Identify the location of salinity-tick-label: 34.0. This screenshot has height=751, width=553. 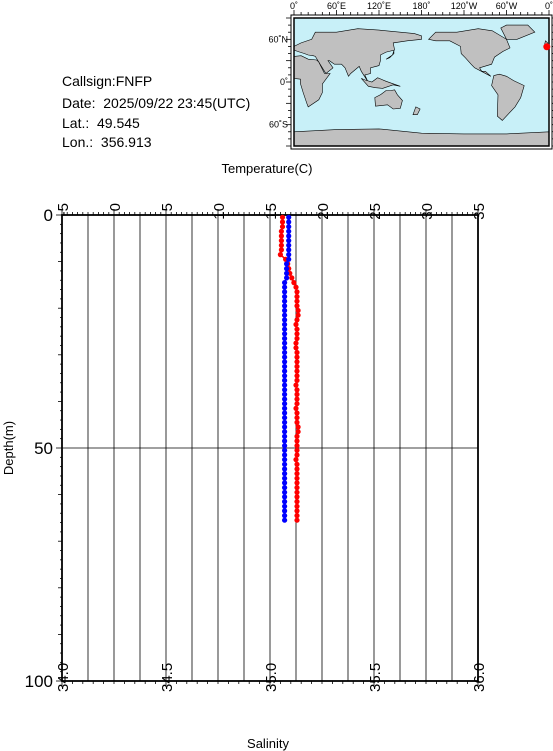
(63, 677).